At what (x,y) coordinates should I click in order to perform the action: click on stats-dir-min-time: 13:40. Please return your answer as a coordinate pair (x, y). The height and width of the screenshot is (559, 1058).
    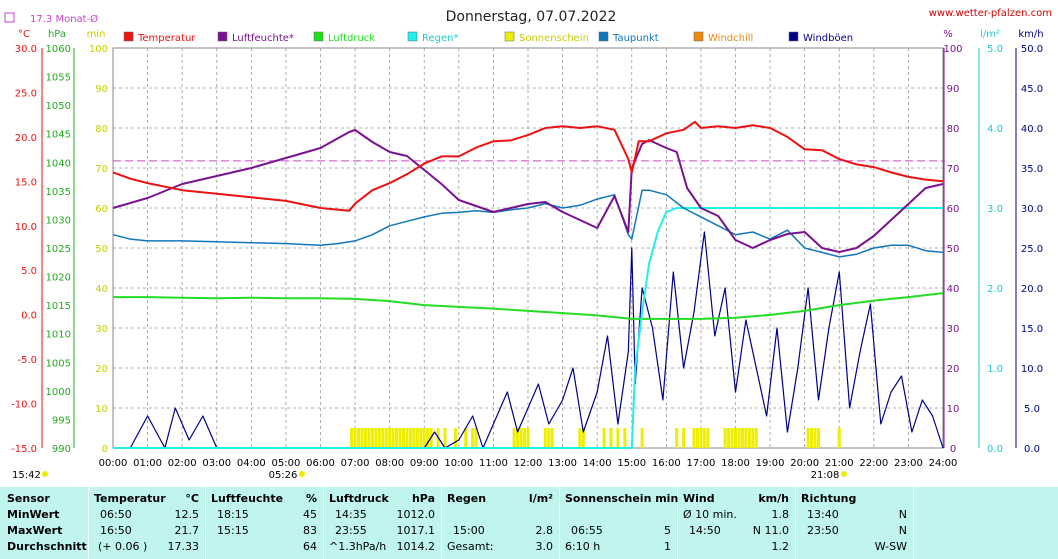
    Looking at the image, I should click on (823, 514).